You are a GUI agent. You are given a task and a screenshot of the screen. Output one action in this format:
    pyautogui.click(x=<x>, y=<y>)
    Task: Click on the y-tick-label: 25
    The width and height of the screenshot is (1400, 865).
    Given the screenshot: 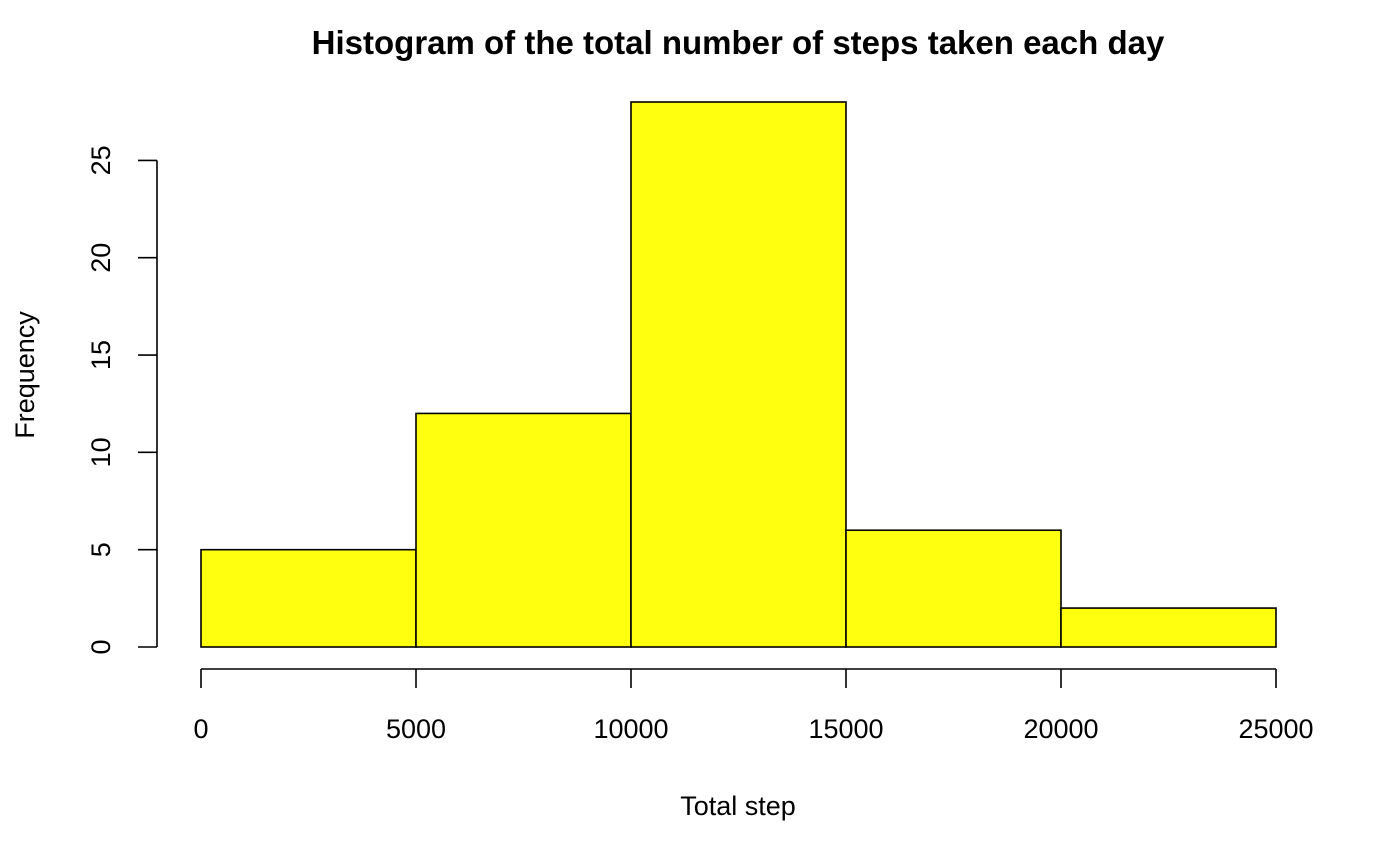 What is the action you would take?
    pyautogui.click(x=101, y=160)
    